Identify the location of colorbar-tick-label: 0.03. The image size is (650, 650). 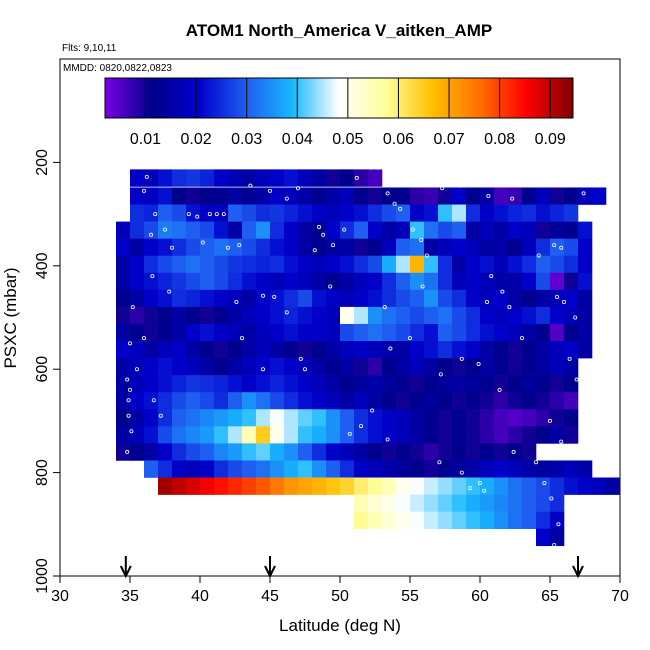
(246, 139).